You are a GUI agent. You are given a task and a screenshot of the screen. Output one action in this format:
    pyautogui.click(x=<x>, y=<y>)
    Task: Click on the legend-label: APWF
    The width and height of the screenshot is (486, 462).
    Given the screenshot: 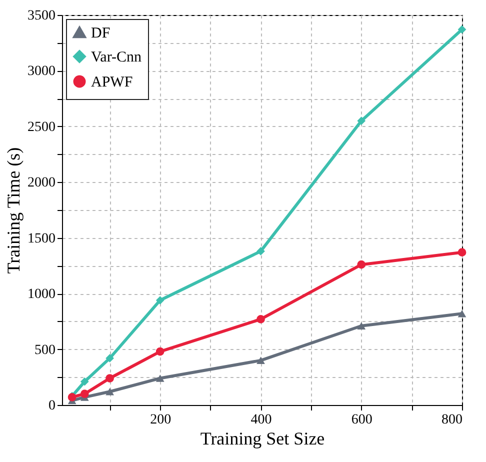 What is the action you would take?
    pyautogui.click(x=112, y=82)
    